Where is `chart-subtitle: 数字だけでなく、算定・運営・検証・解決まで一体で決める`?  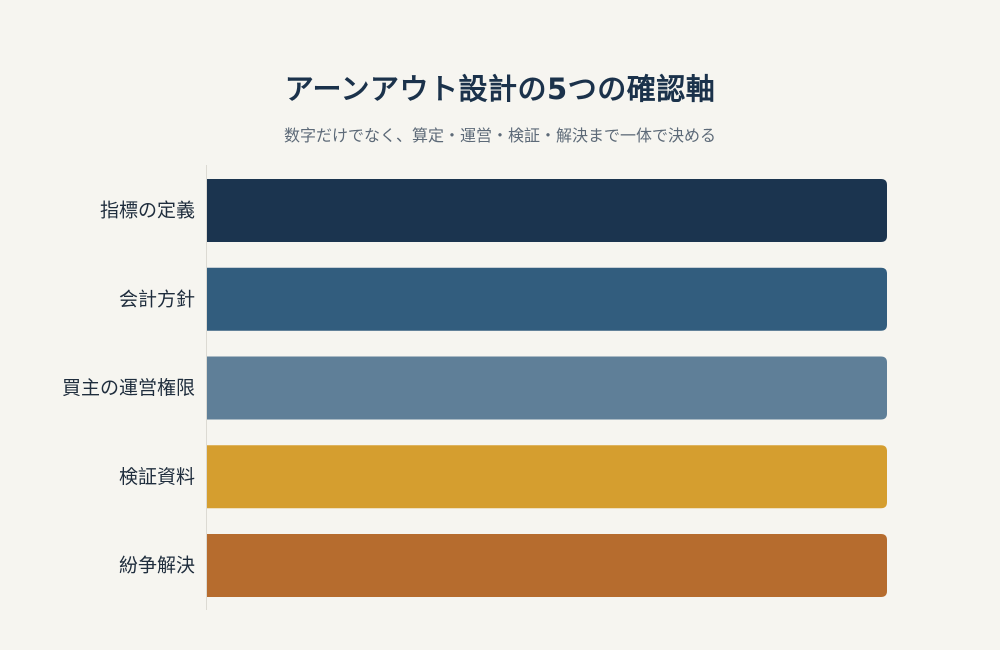
chart-subtitle: 数字だけでなく、算定・運営・検証・解決まで一体で決める is located at coordinates (499, 135).